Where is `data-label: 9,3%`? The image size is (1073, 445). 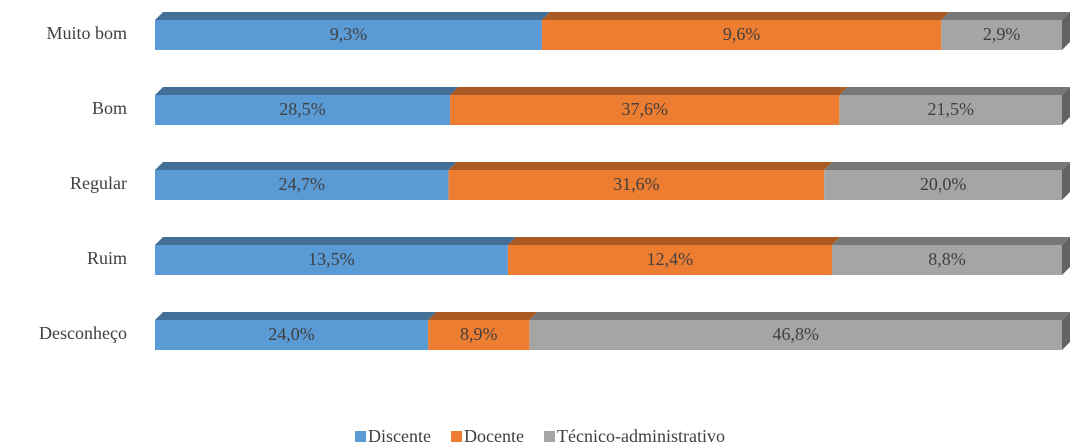
data-label: 9,3% is located at coordinates (349, 34).